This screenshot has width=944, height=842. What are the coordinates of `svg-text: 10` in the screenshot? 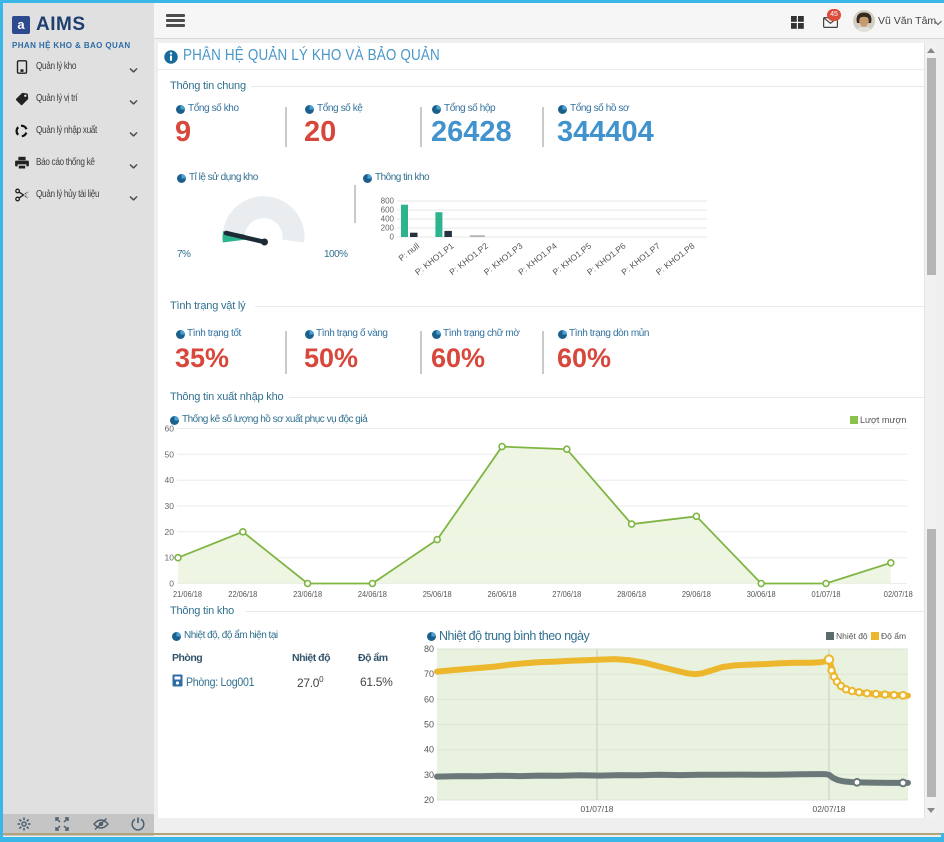 It's located at (170, 558).